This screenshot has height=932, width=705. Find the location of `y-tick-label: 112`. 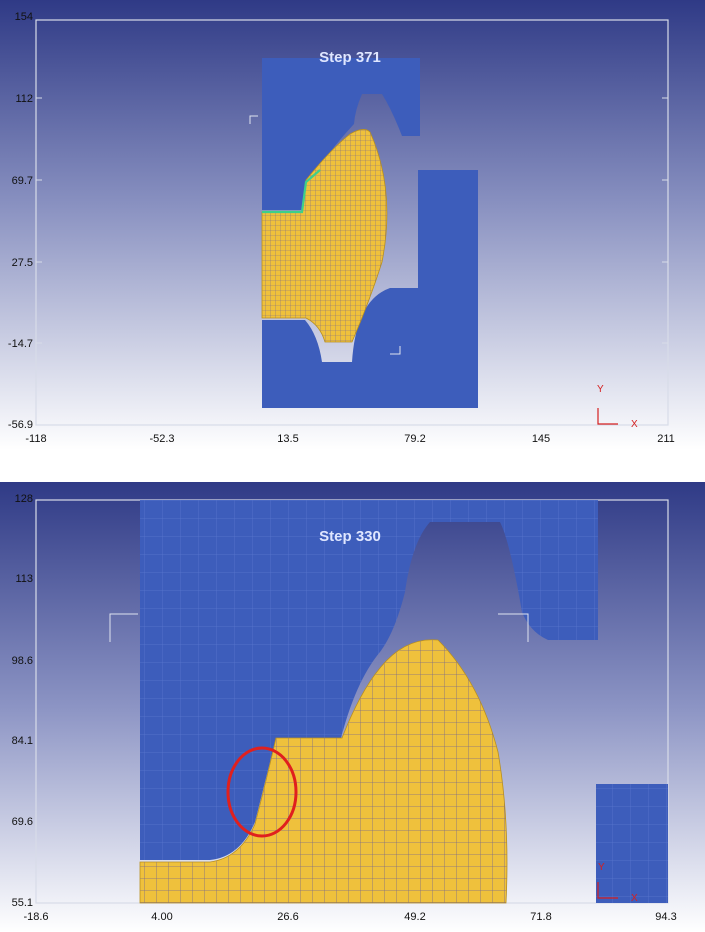

y-tick-label: 112 is located at coordinates (24, 99).